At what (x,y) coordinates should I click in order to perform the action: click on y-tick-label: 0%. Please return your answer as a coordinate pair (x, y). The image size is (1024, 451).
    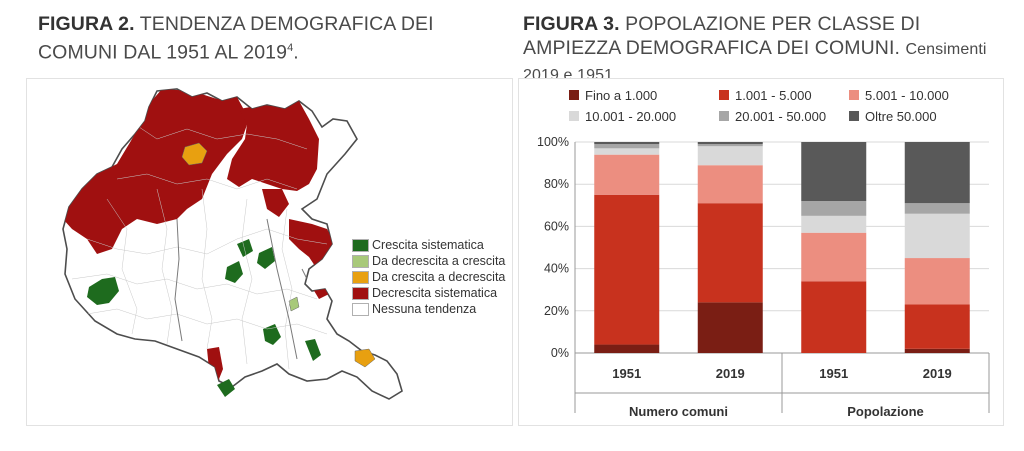
    Looking at the image, I should click on (560, 353).